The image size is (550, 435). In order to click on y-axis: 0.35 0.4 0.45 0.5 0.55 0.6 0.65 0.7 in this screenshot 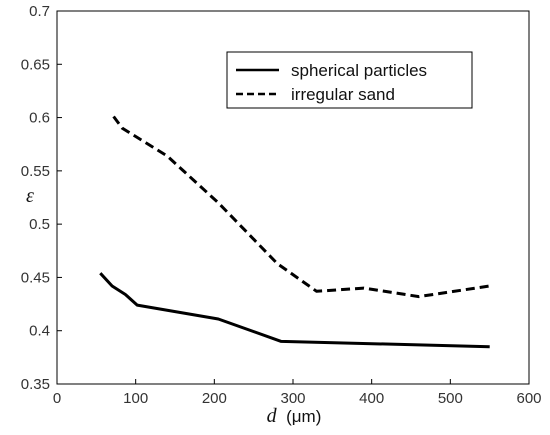, I will do `click(41, 198)`.